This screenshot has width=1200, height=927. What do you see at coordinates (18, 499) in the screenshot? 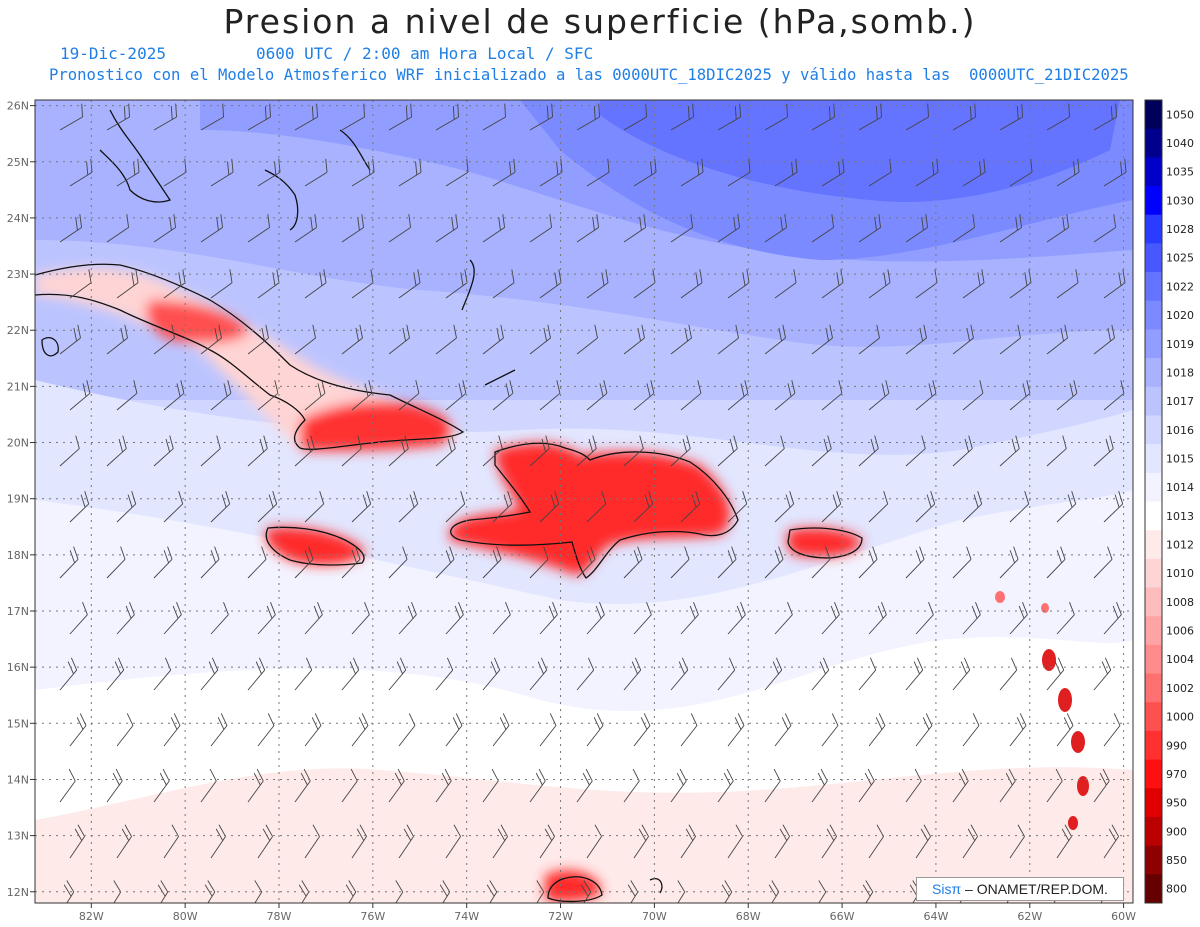
I see `lat-label: 19N` at bounding box center [18, 499].